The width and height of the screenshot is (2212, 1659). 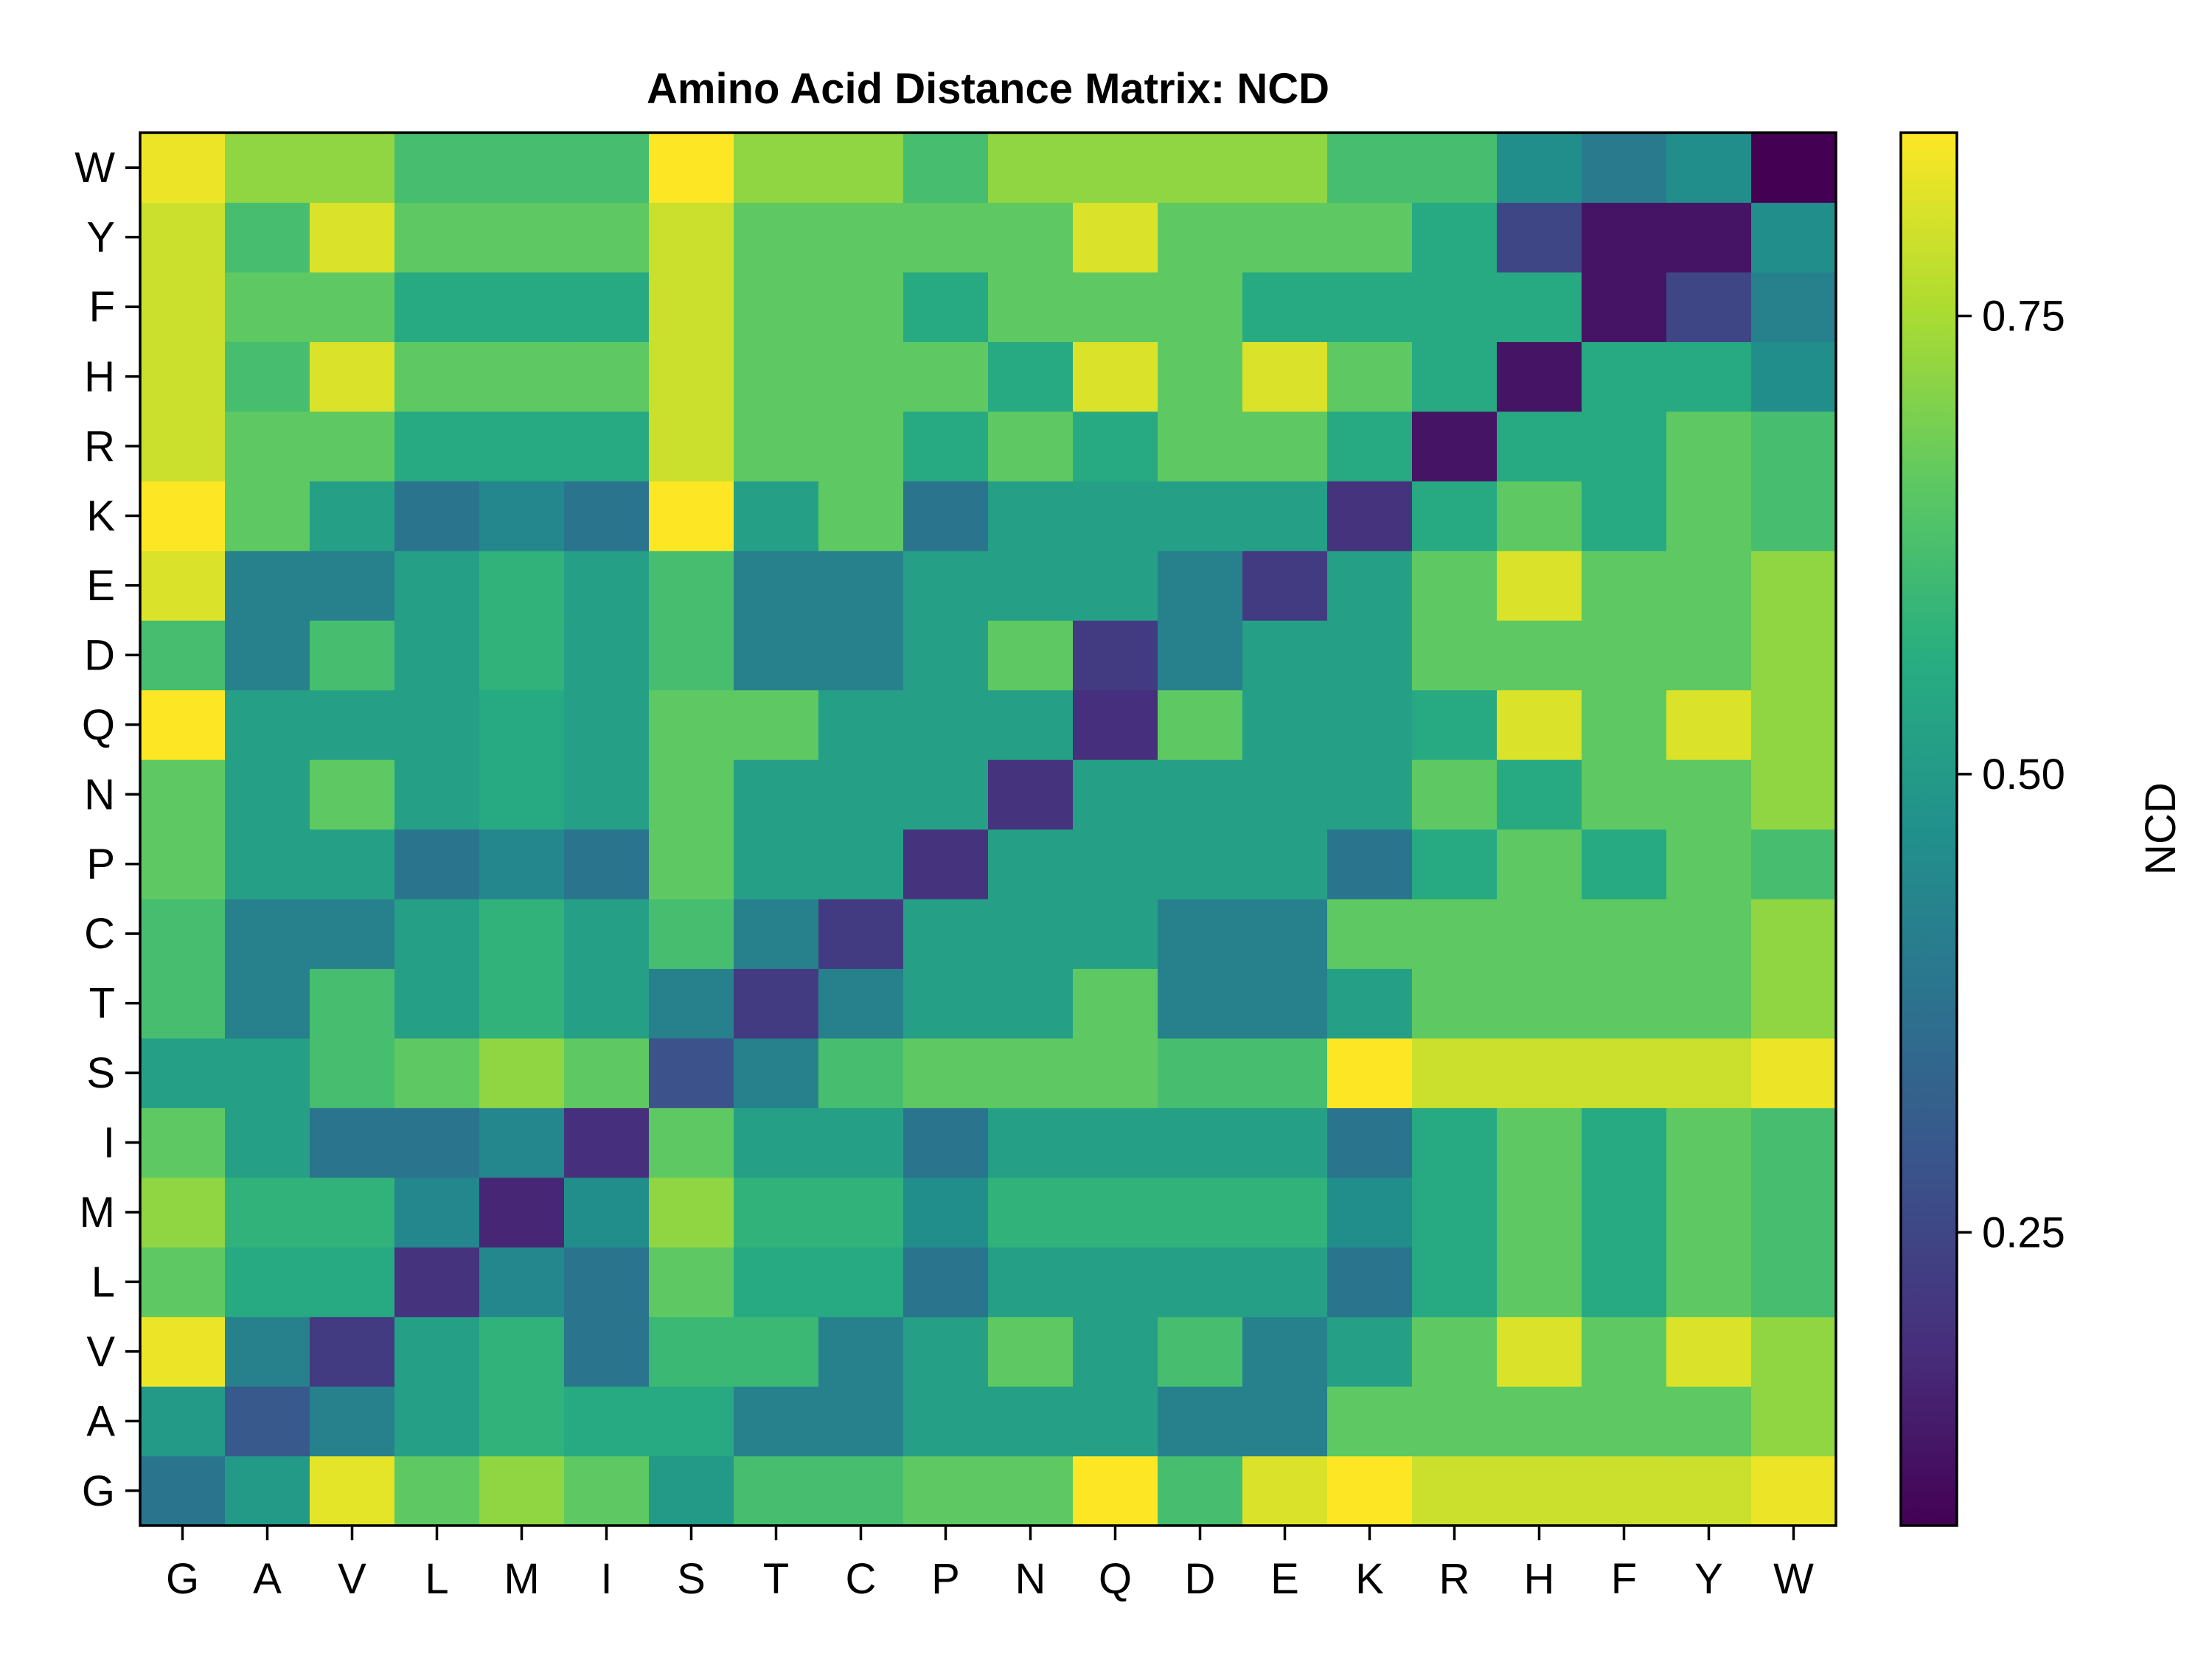 What do you see at coordinates (183, 446) in the screenshot?
I see `heatmap-cell-R-G` at bounding box center [183, 446].